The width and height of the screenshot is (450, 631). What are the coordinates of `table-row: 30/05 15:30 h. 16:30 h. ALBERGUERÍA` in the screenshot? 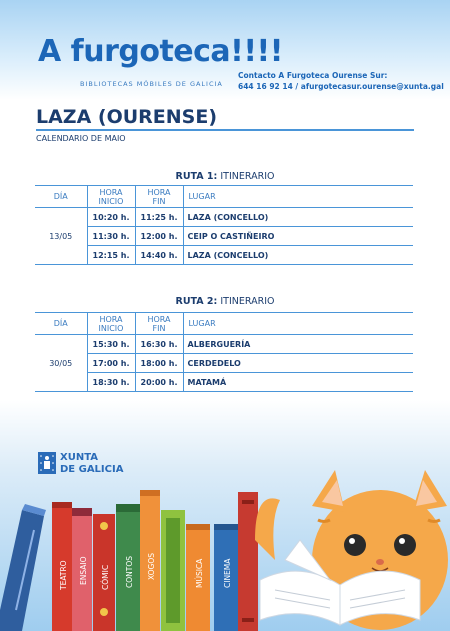 It's located at (224, 363).